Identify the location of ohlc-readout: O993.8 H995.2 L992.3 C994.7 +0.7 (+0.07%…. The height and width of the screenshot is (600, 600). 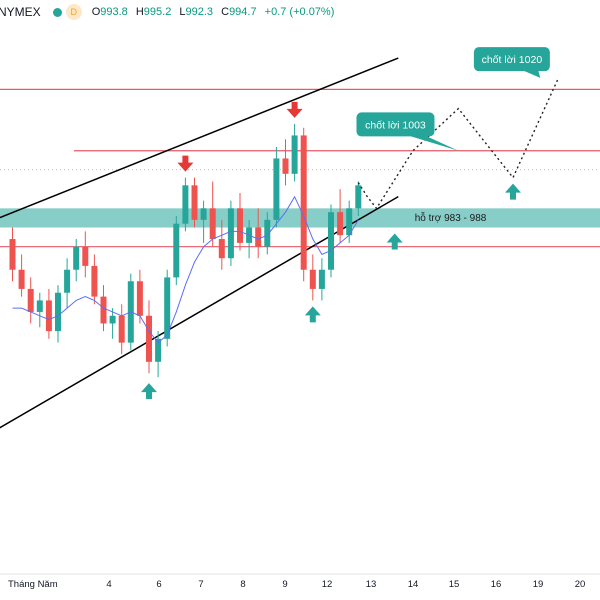
(216, 12).